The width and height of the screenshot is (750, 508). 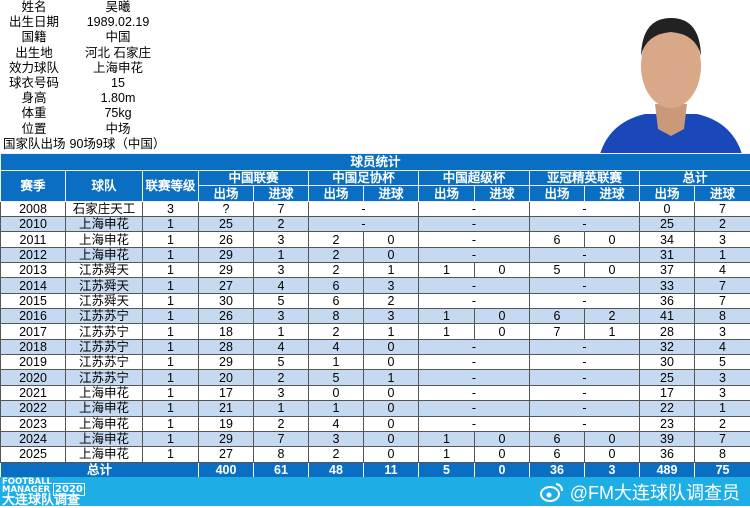 What do you see at coordinates (226, 470) in the screenshot?
I see `total-value: 400` at bounding box center [226, 470].